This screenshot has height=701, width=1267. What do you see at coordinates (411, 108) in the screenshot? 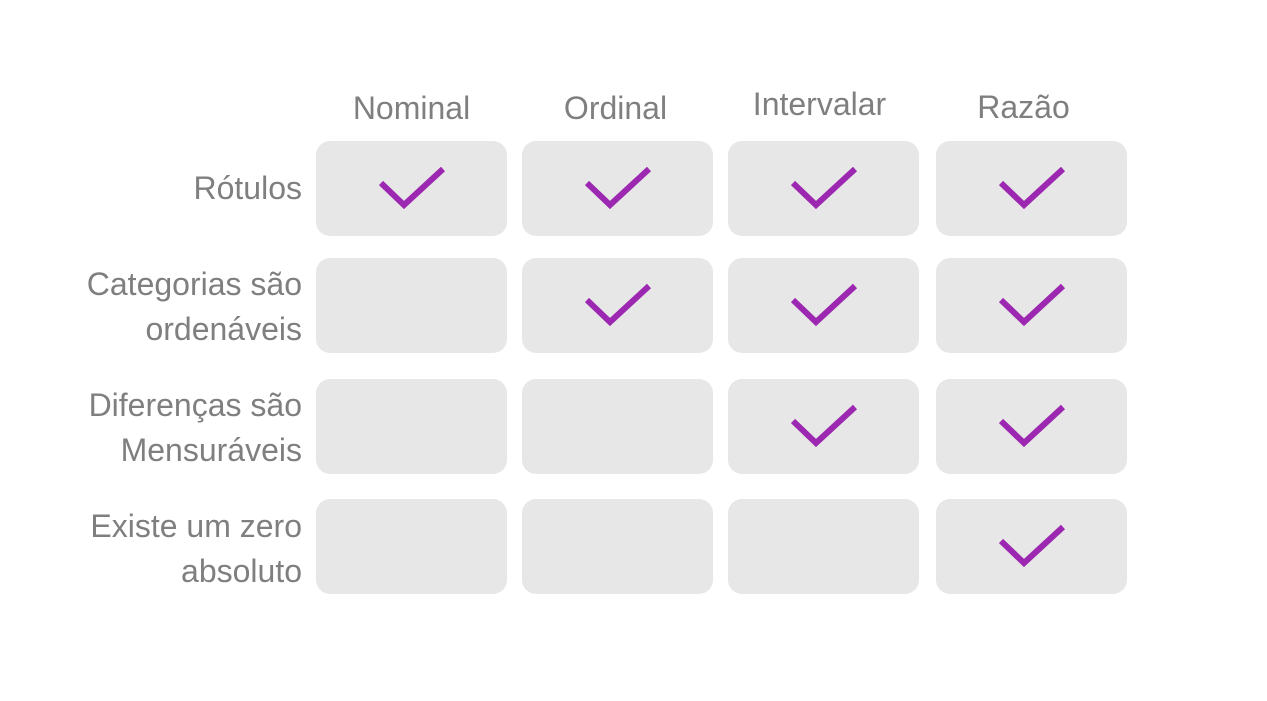
I see `column-header-nominal: Nominal` at bounding box center [411, 108].